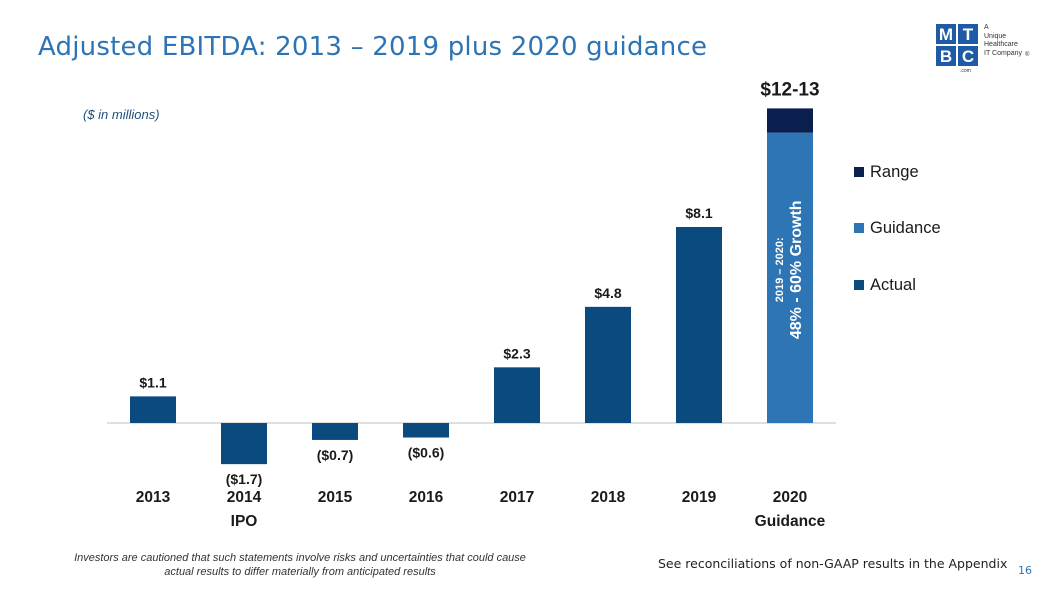 Image resolution: width=1056 pixels, height=594 pixels. I want to click on legend-swatch-guidance, so click(859, 228).